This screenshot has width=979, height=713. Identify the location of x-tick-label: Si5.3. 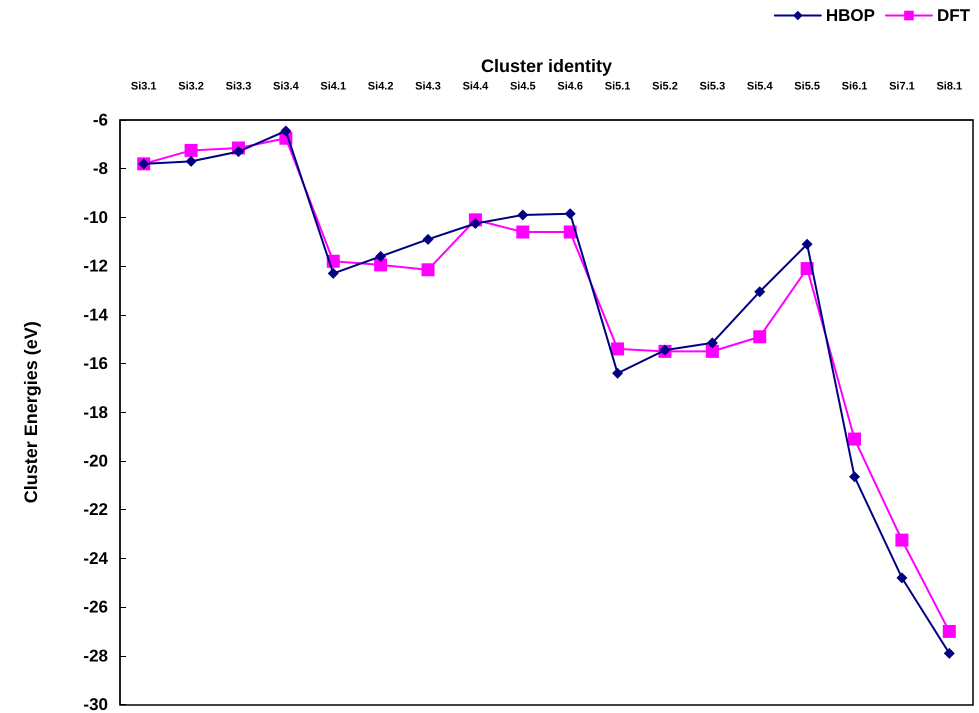
(713, 86).